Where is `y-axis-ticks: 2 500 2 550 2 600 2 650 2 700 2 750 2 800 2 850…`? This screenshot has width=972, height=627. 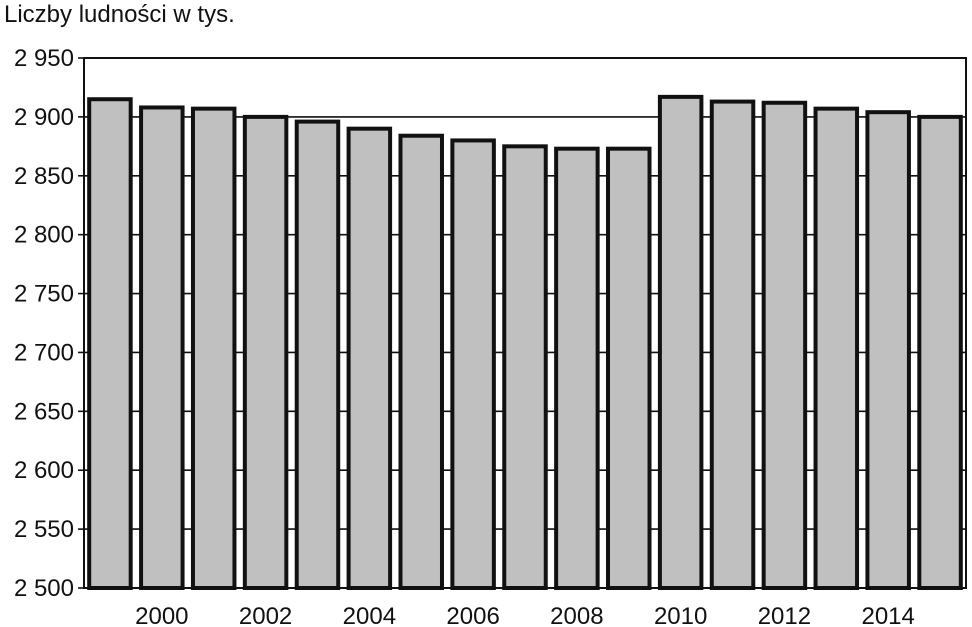
y-axis-ticks: 2 500 2 550 2 600 2 650 2 700 2 750 2 800 2 850… is located at coordinates (49, 323).